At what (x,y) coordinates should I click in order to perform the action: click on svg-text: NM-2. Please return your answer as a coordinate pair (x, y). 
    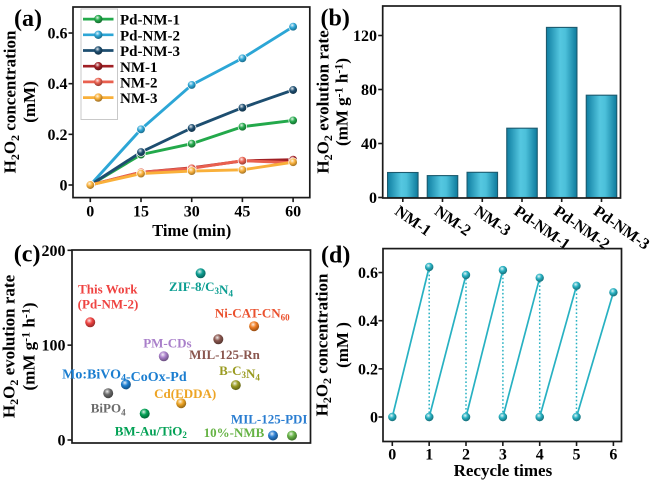
    Looking at the image, I should click on (139, 84).